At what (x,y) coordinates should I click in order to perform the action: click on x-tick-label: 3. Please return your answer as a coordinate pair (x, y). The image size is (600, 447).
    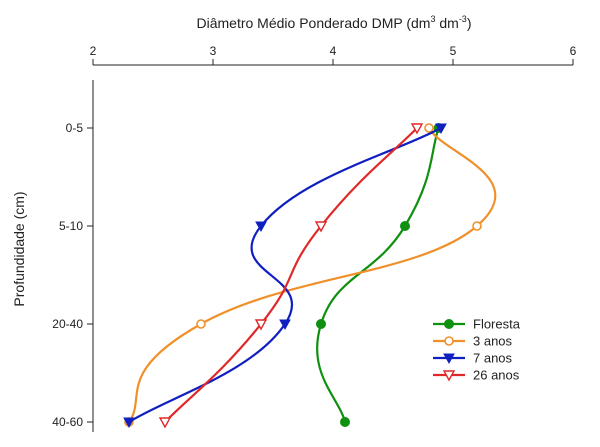
    Looking at the image, I should click on (213, 51).